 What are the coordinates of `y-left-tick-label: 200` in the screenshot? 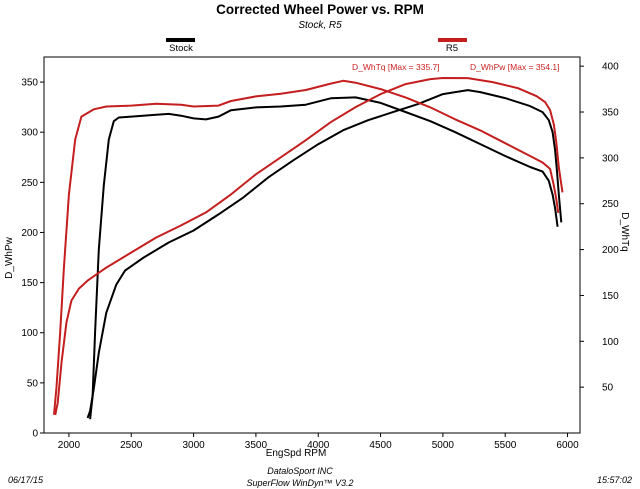 It's located at (29, 233).